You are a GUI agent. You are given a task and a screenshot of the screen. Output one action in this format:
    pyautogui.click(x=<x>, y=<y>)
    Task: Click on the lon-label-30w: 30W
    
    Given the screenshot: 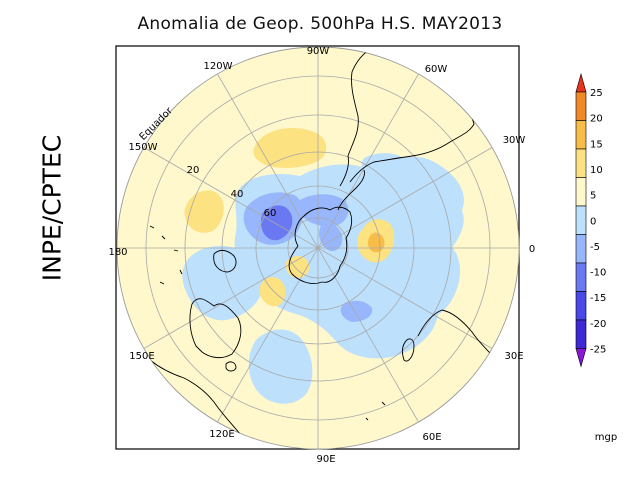 What is the action you would take?
    pyautogui.click(x=514, y=140)
    